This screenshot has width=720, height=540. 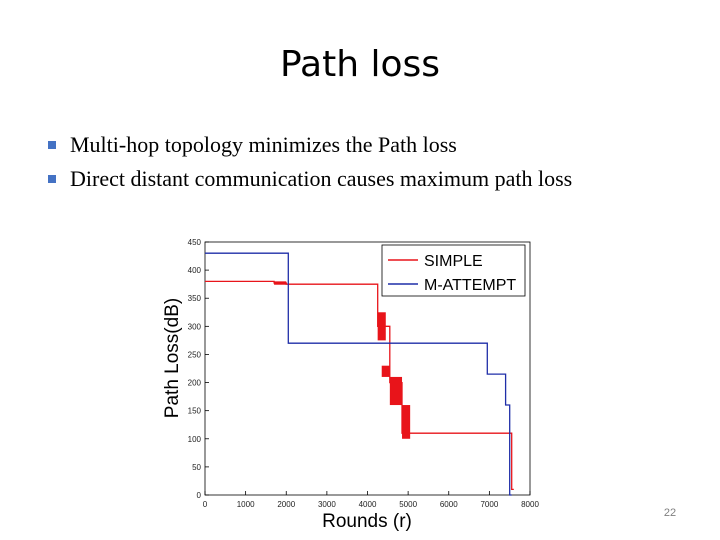 I want to click on y-tick-label: 100, so click(x=195, y=439).